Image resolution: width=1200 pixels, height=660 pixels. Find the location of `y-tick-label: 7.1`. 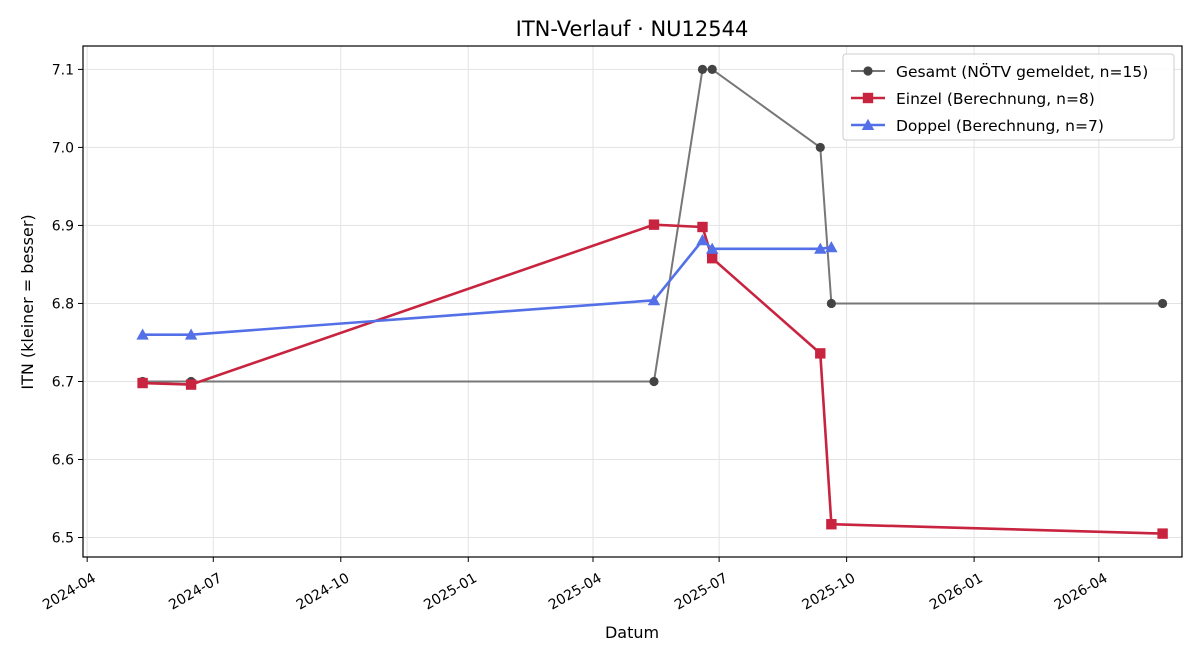

y-tick-label: 7.1 is located at coordinates (63, 70).